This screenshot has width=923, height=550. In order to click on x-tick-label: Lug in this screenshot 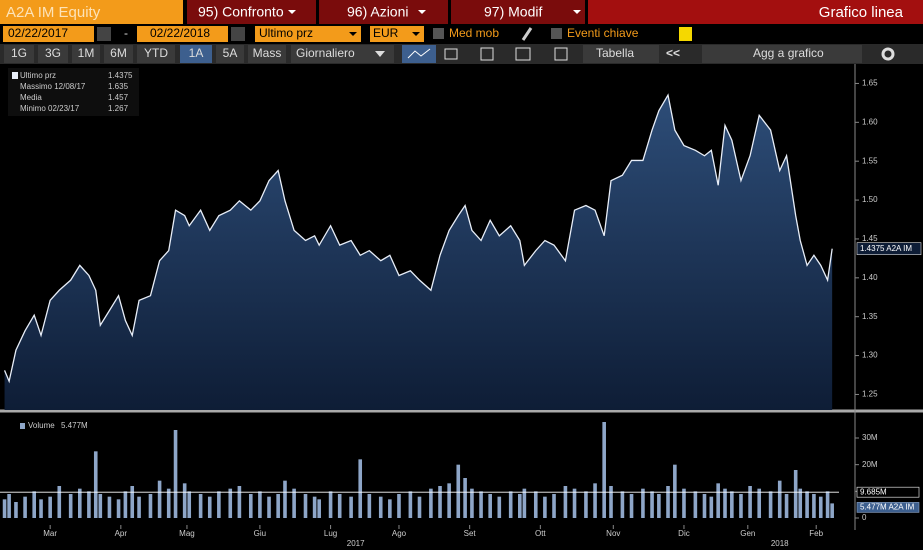, I will do `click(330, 533)`.